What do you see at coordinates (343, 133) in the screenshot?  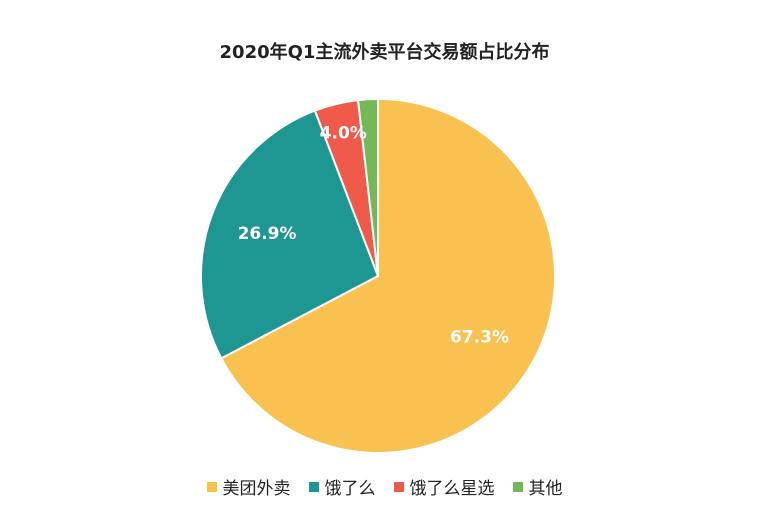 I see `data-label-2: 4.0%` at bounding box center [343, 133].